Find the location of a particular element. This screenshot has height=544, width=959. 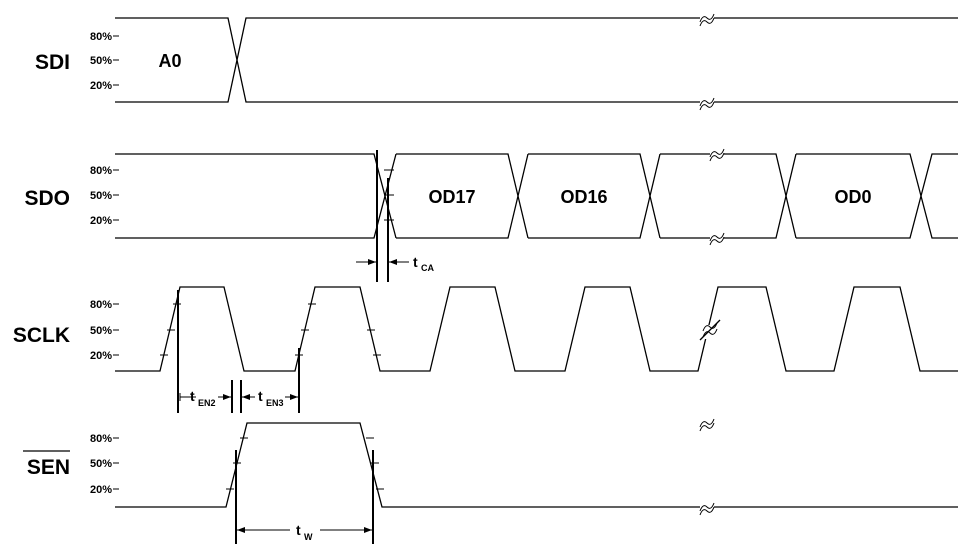

sdi-break-bottom is located at coordinates (707, 103).